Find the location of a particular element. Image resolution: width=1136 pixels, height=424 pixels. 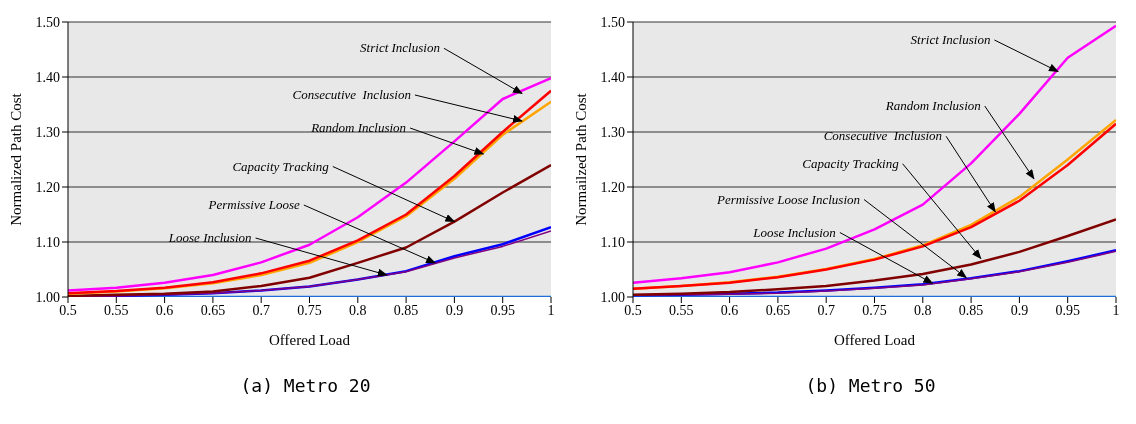

y-axis-title: Normalized Path Cost is located at coordinates (16, 159).